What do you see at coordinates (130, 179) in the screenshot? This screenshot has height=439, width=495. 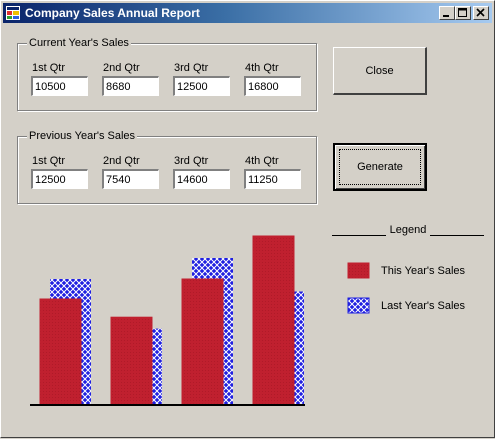 I see `previous-q2-input` at bounding box center [130, 179].